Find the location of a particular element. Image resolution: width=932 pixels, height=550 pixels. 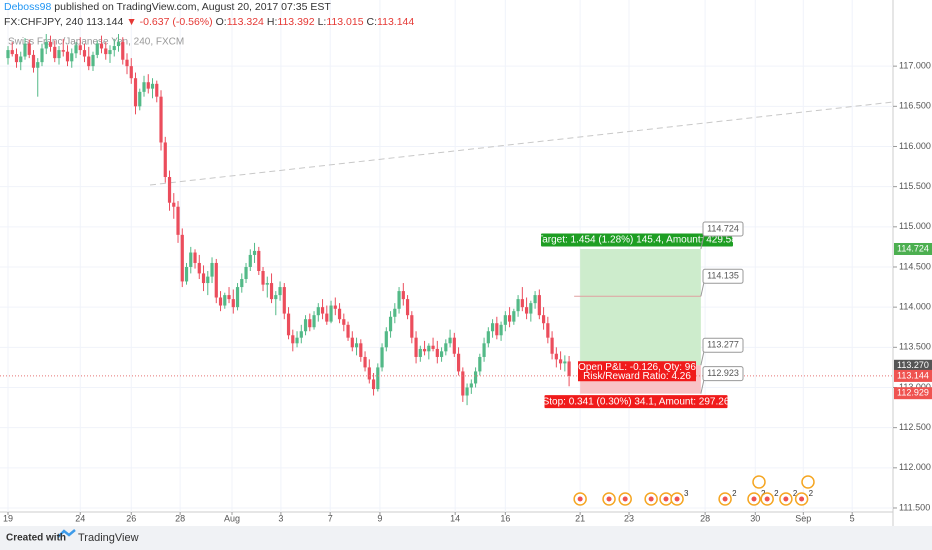

trend-line is located at coordinates (521, 143).